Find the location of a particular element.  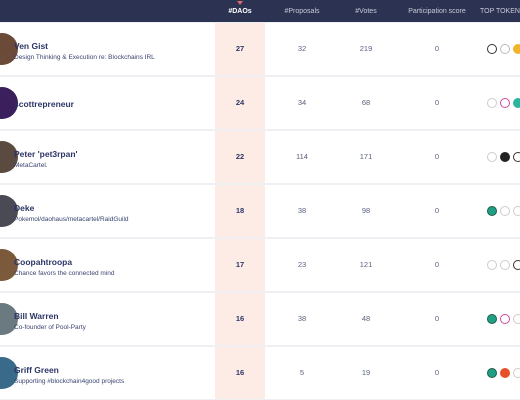

member-name: Griff Green is located at coordinates (36, 370).